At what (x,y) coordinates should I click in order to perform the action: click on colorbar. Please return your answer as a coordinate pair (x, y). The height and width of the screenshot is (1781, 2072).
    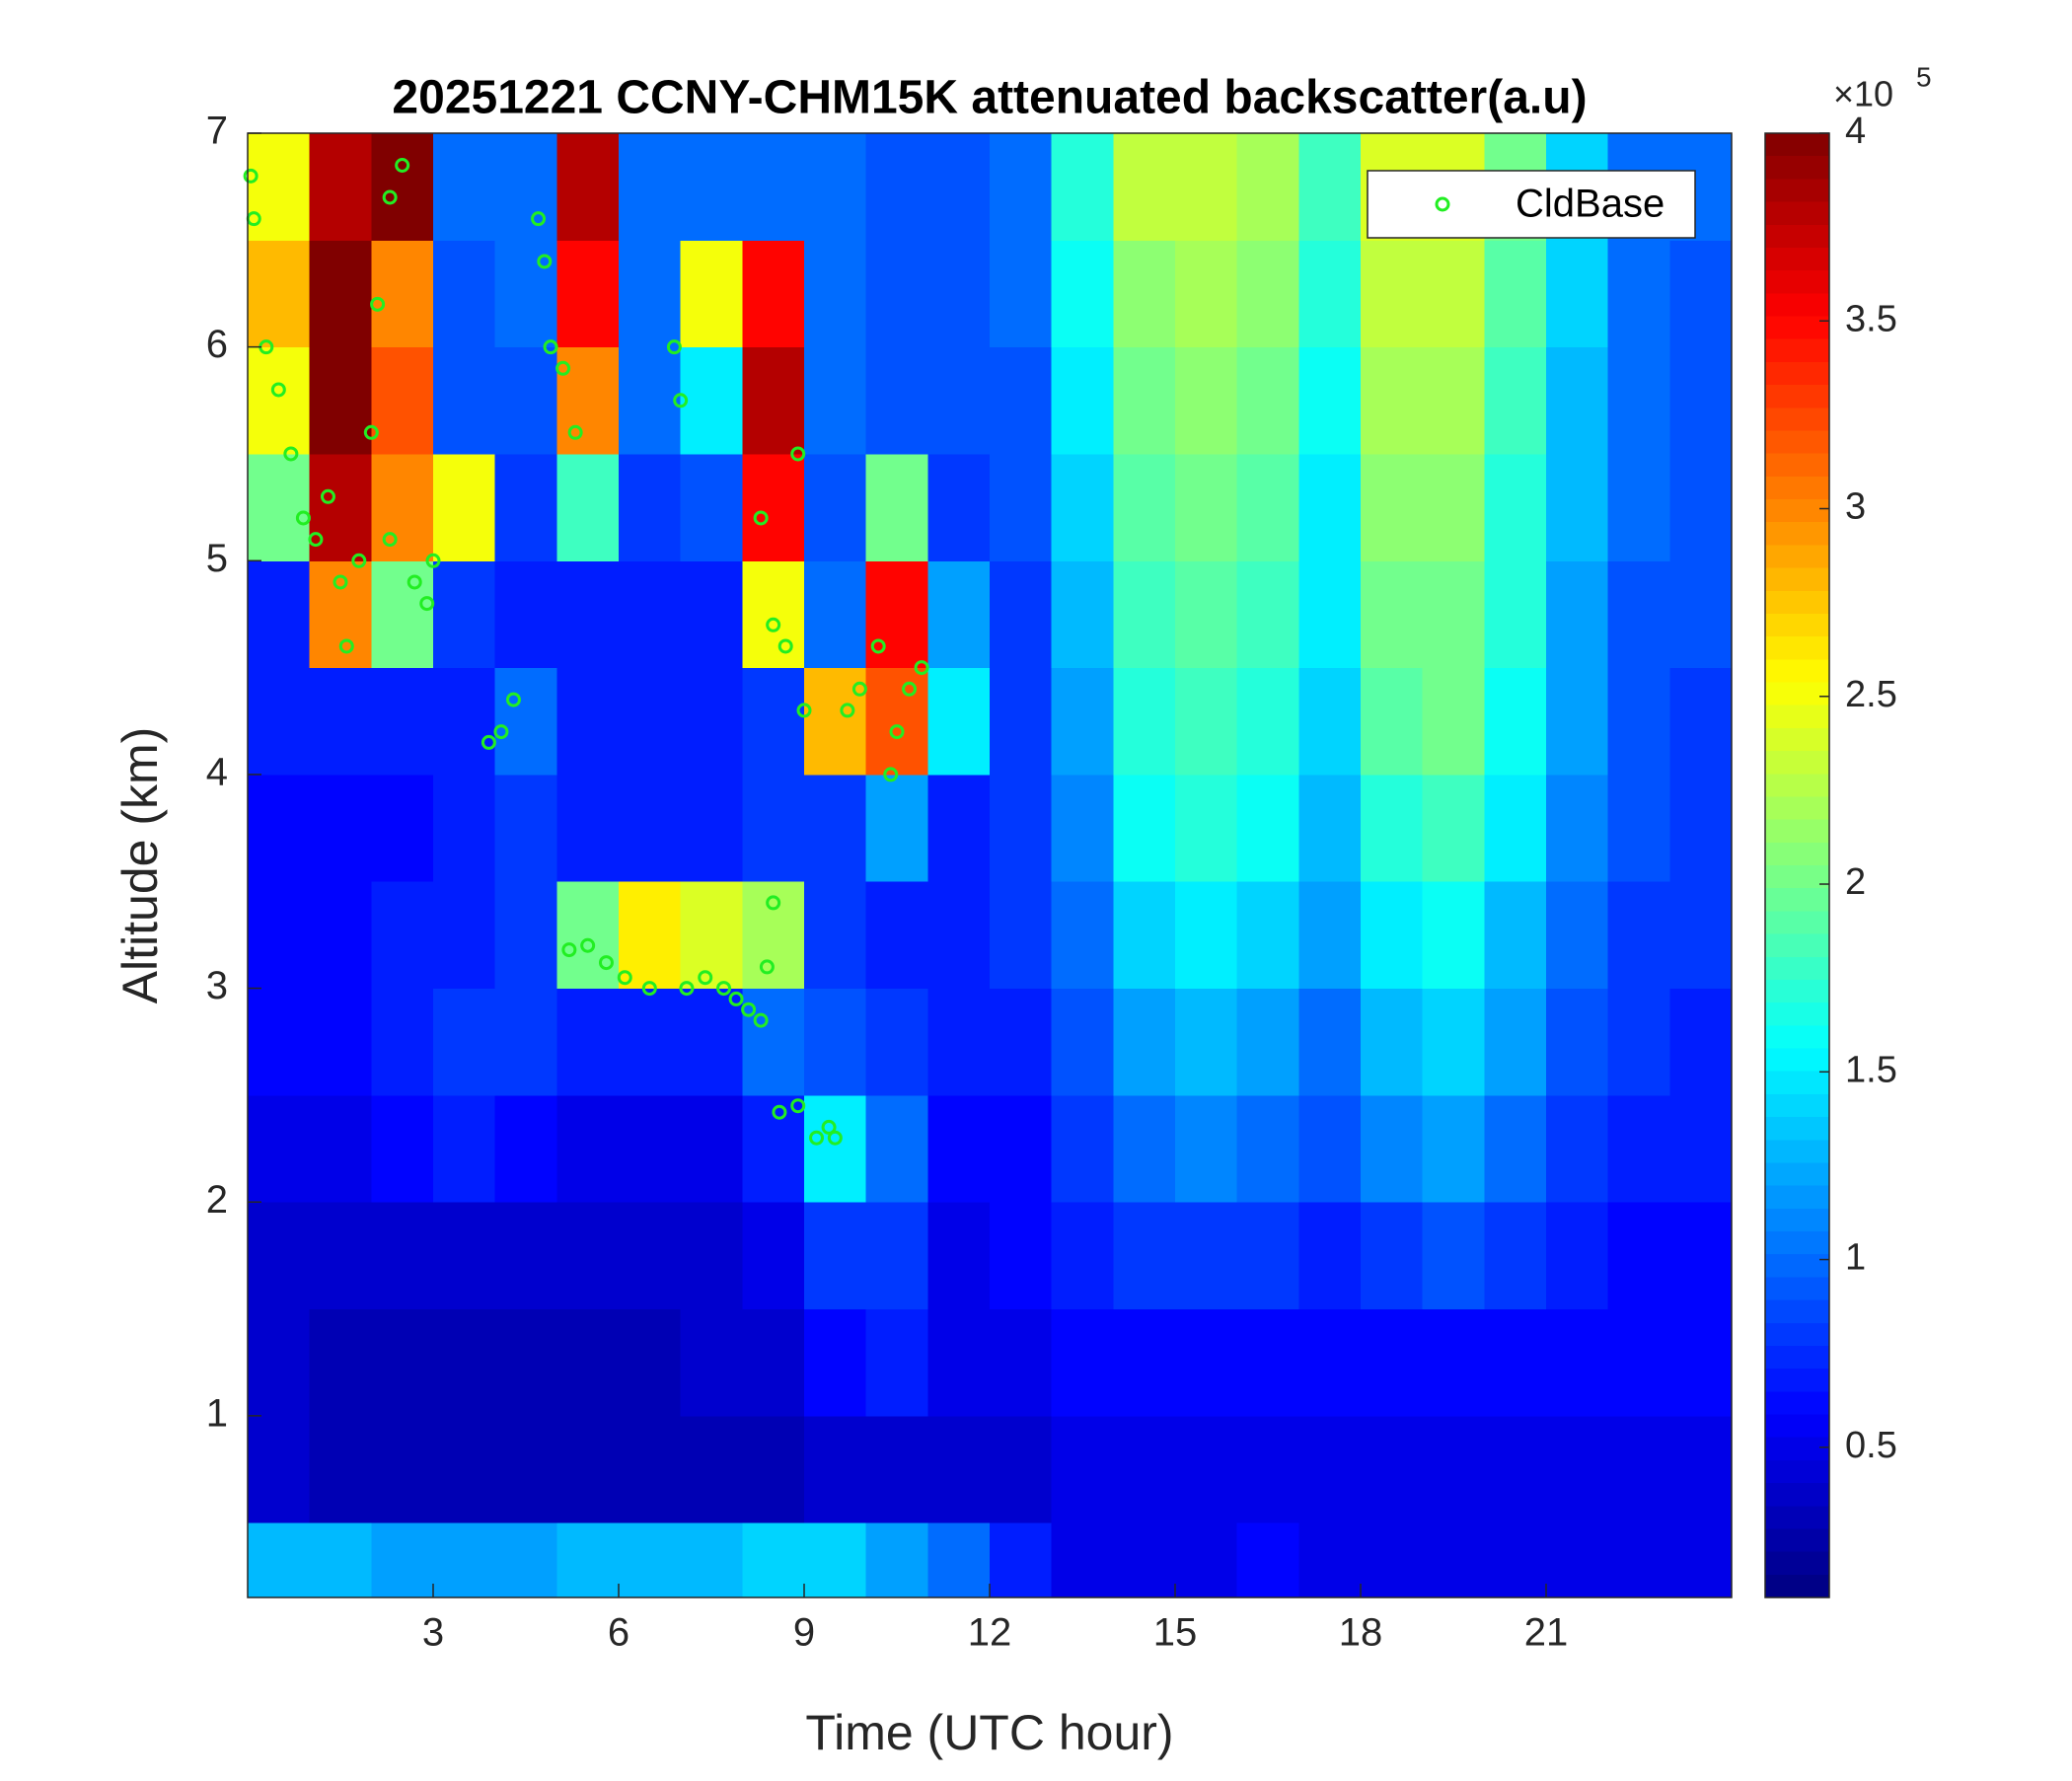
    Looking at the image, I should click on (1797, 865).